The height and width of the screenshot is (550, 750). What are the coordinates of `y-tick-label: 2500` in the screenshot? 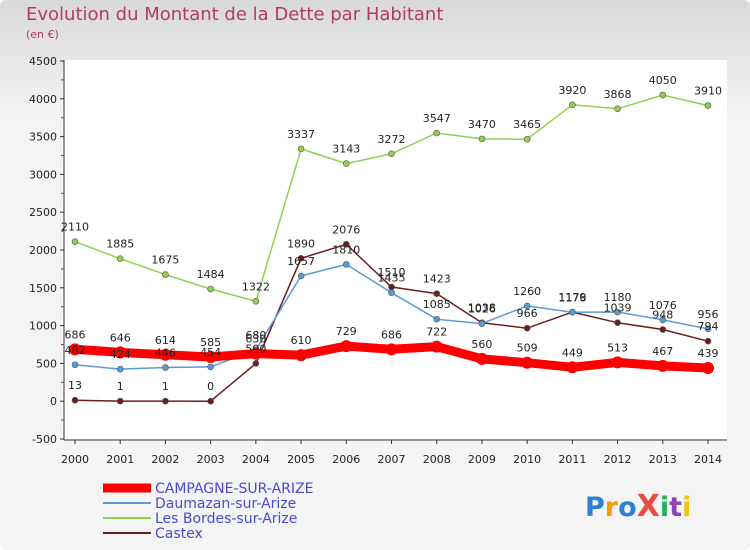 It's located at (43, 212).